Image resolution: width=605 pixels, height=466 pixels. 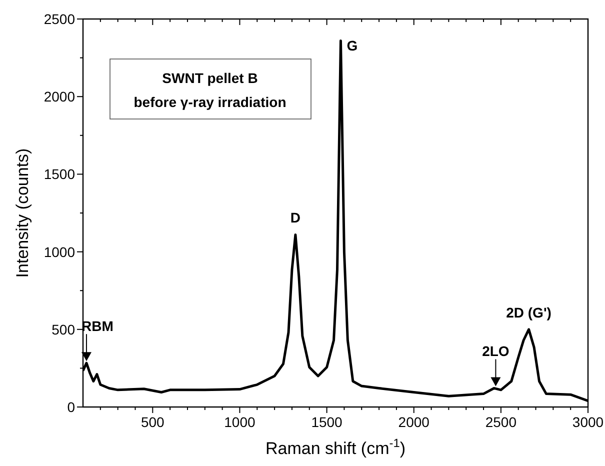 I want to click on x-tick-label: 1500, so click(x=327, y=422).